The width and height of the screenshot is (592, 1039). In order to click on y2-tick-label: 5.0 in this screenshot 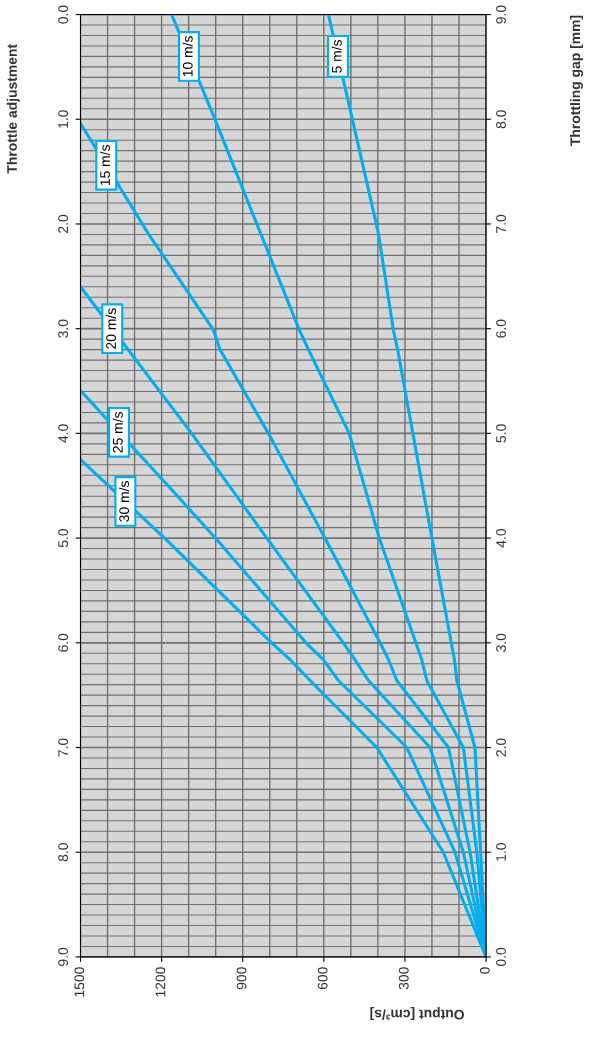, I will do `click(501, 433)`.